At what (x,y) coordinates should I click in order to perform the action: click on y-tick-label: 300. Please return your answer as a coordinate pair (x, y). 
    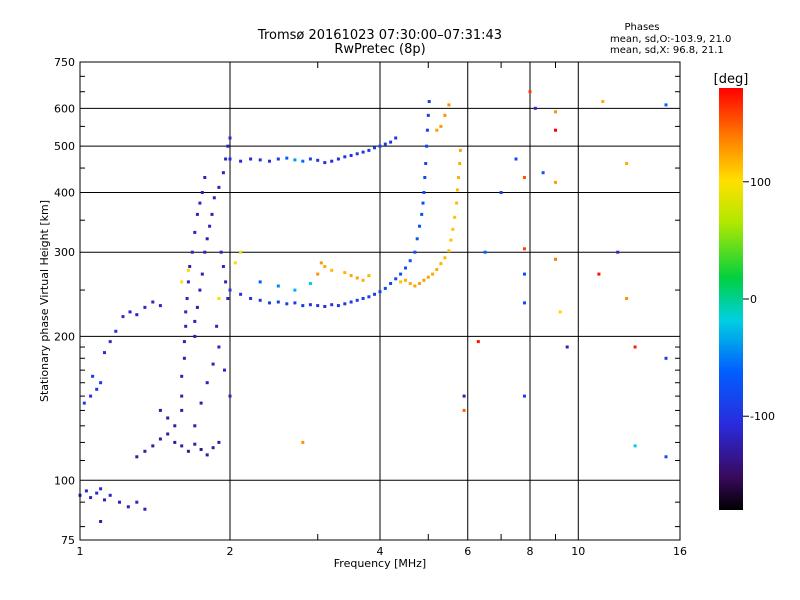
    Looking at the image, I should click on (64, 252).